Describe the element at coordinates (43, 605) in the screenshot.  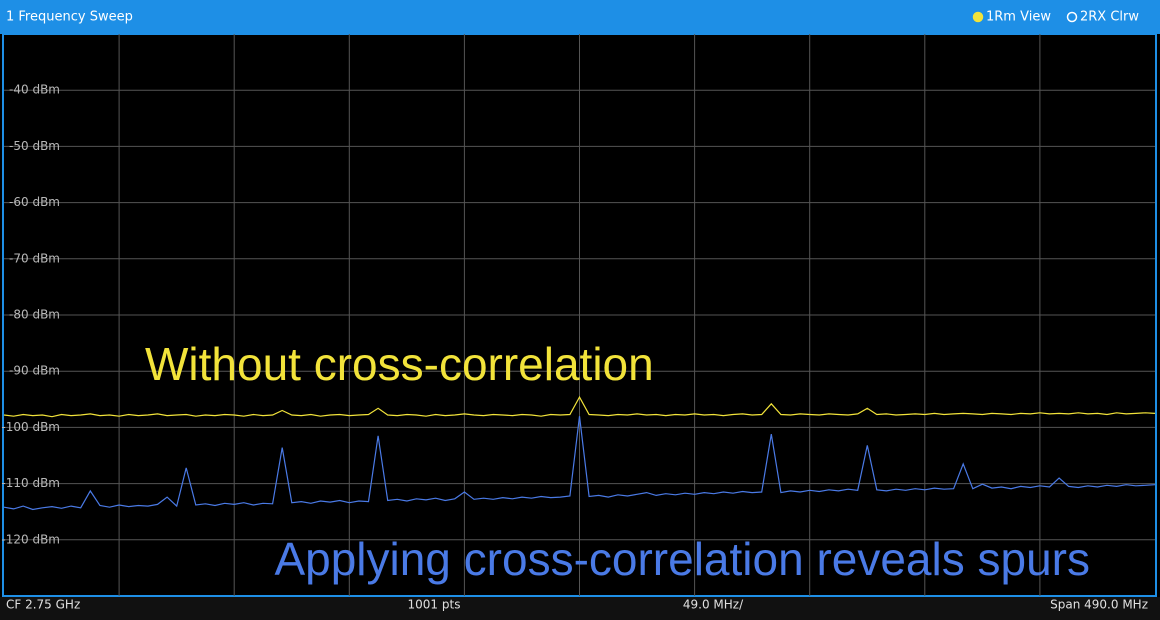
I see `footer-label: CF 2.75 GHz` at that location.